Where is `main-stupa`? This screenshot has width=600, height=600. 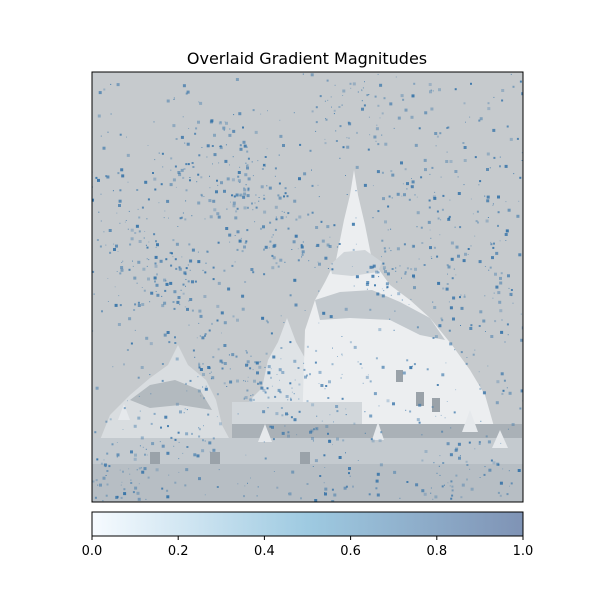 main-stupa is located at coordinates (398, 300).